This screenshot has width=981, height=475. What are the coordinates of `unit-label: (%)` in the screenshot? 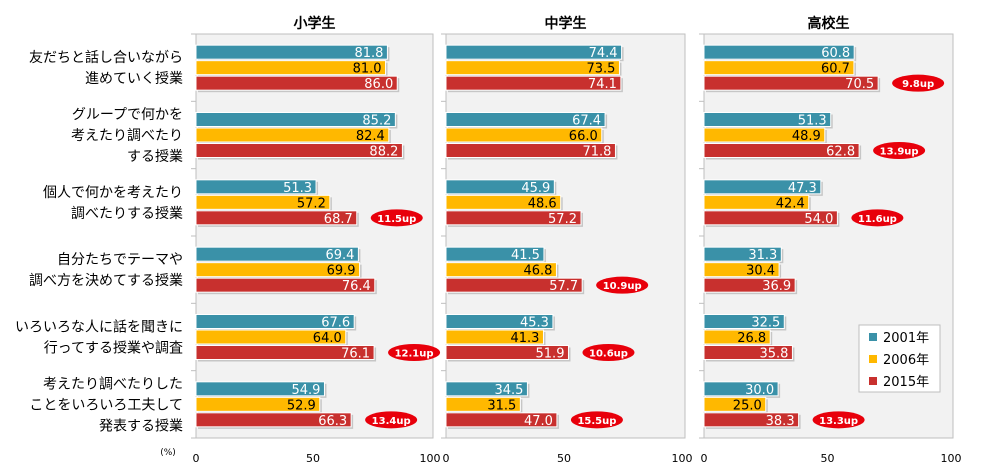 It's located at (168, 453).